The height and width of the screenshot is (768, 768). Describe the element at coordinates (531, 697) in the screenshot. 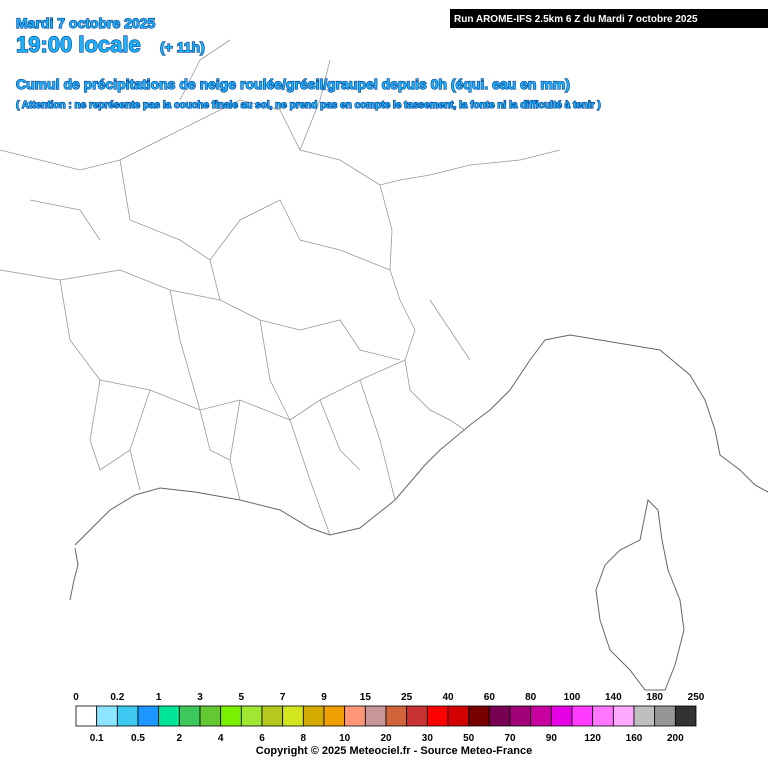

I see `legend-label: 80` at that location.